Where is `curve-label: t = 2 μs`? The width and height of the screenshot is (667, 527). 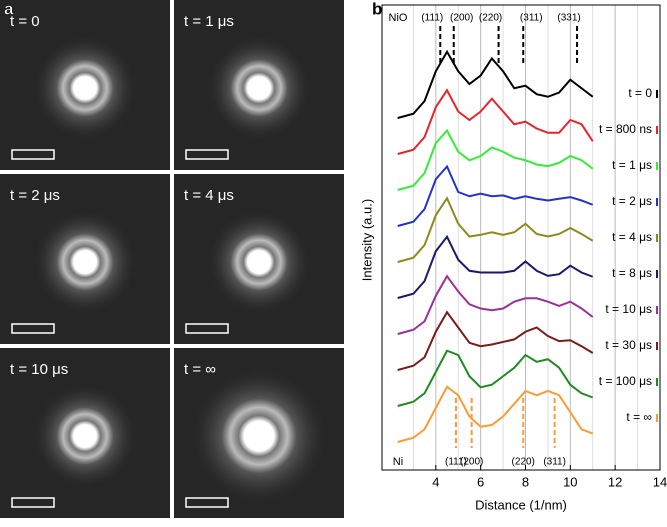
curve-label: t = 2 μs is located at coordinates (632, 201).